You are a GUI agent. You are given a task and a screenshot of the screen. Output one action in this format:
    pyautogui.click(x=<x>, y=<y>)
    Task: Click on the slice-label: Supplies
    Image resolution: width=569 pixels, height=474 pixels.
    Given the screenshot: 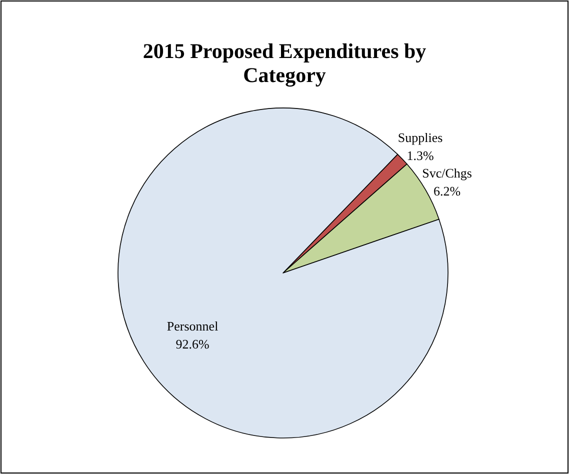 What is the action you would take?
    pyautogui.click(x=420, y=137)
    